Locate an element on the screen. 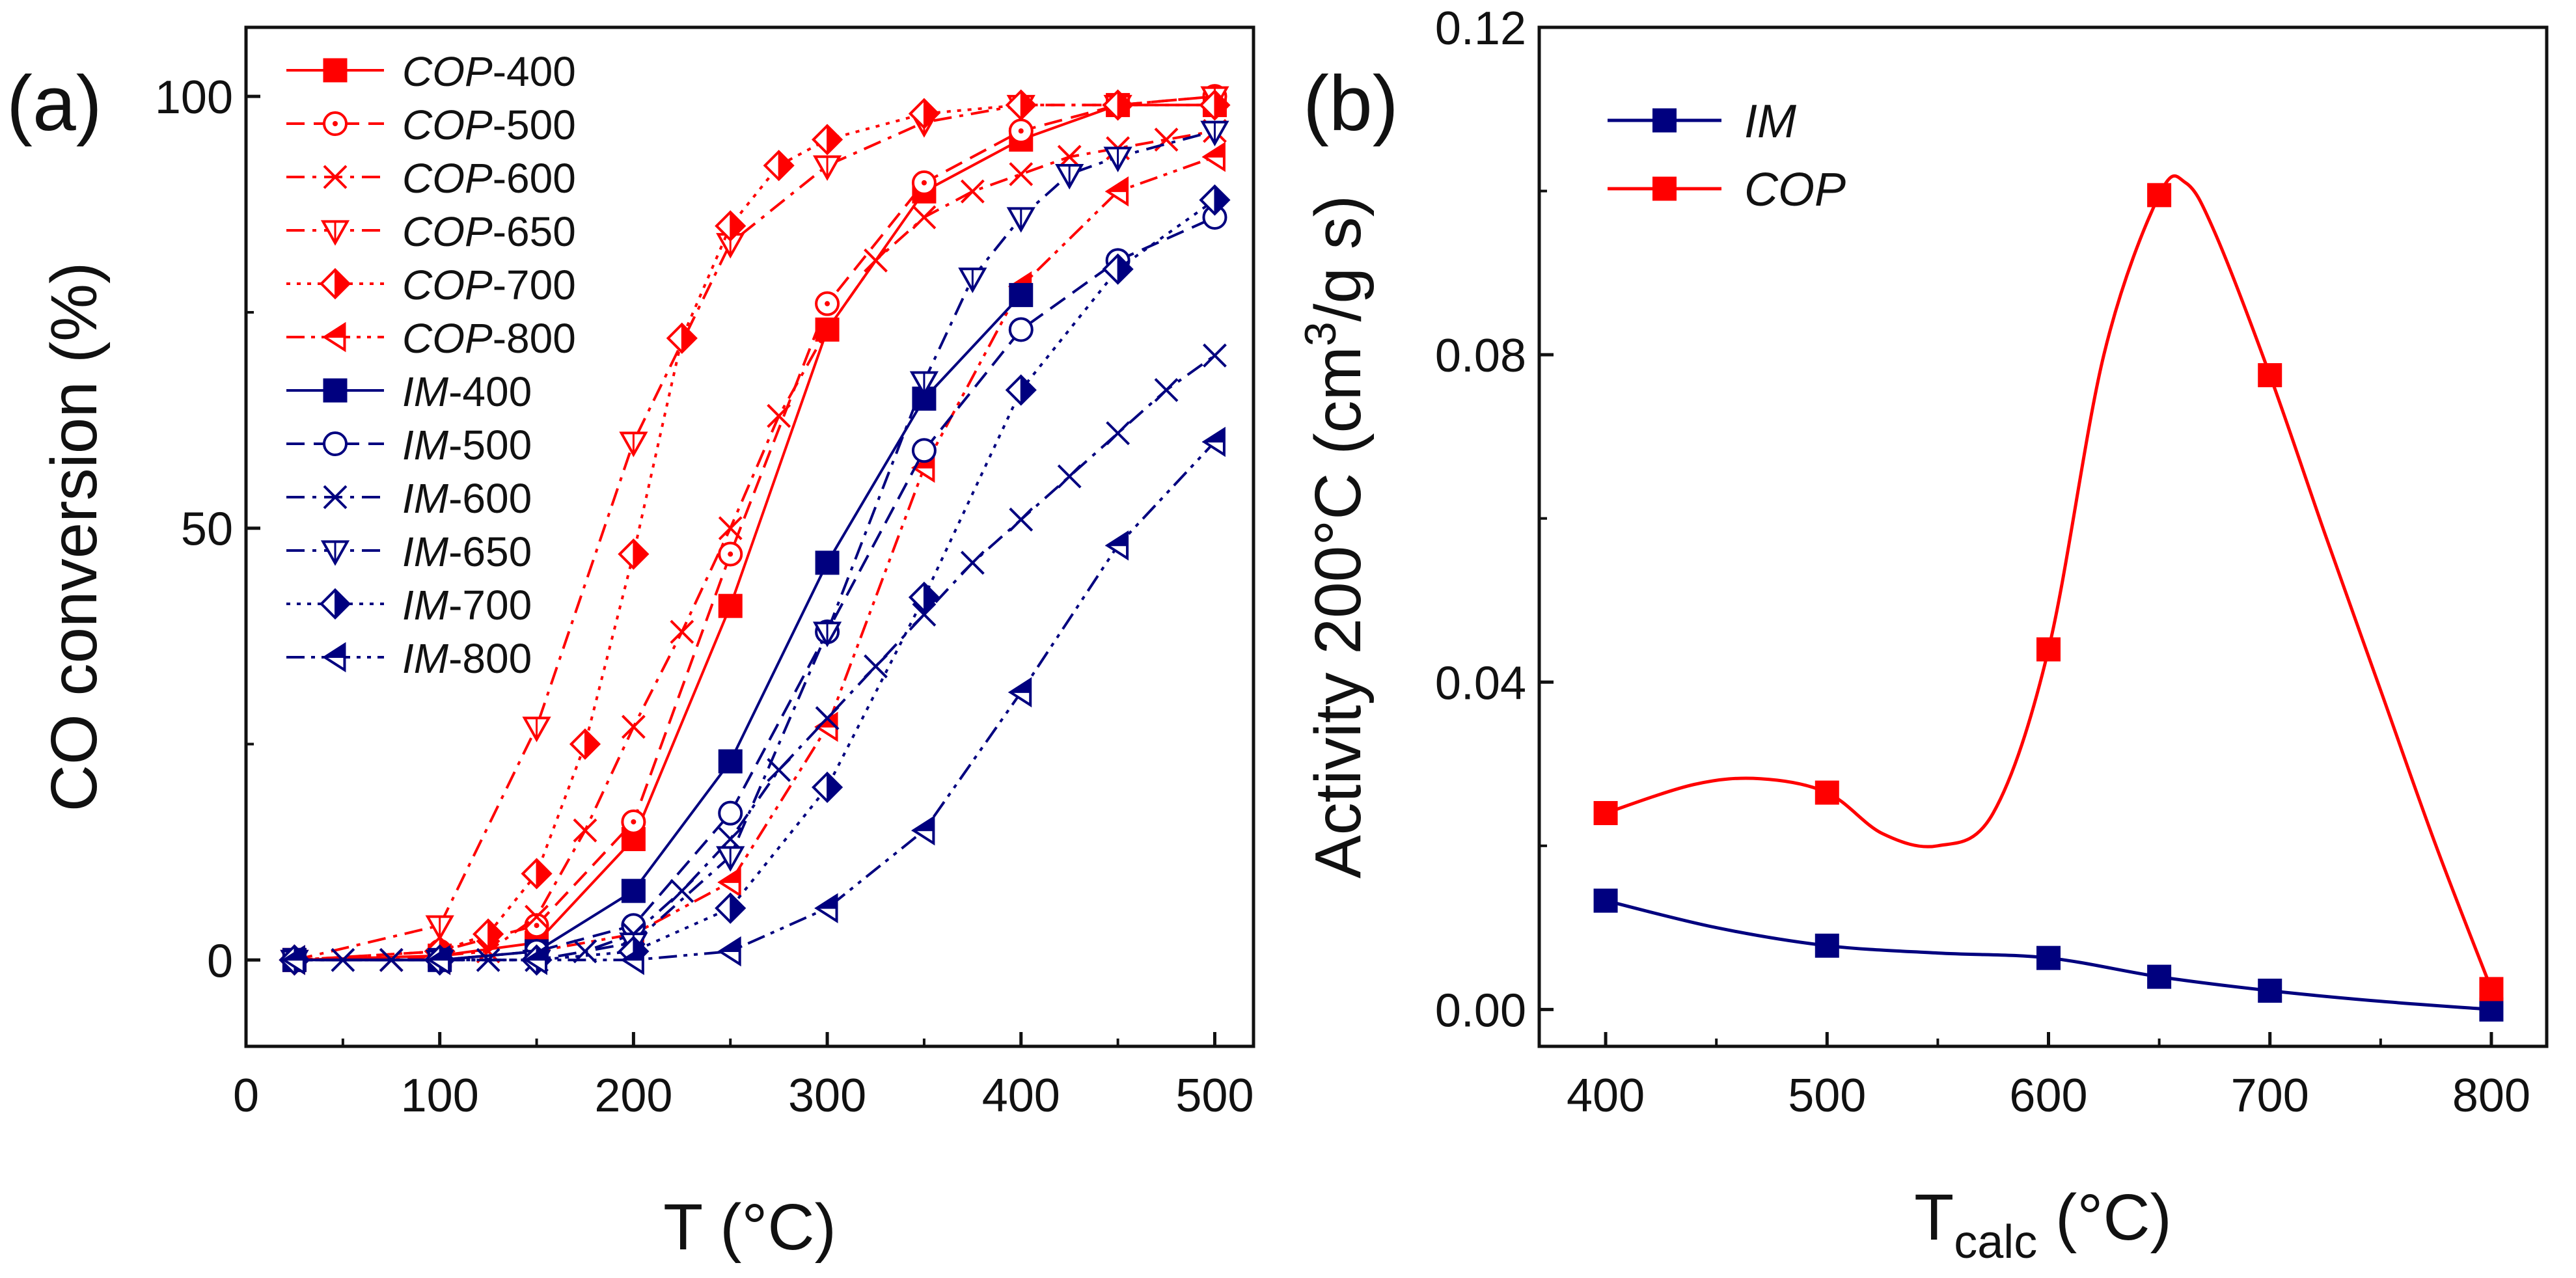 This screenshot has height=1278, width=2576. legend-label: COP is located at coordinates (1795, 190).